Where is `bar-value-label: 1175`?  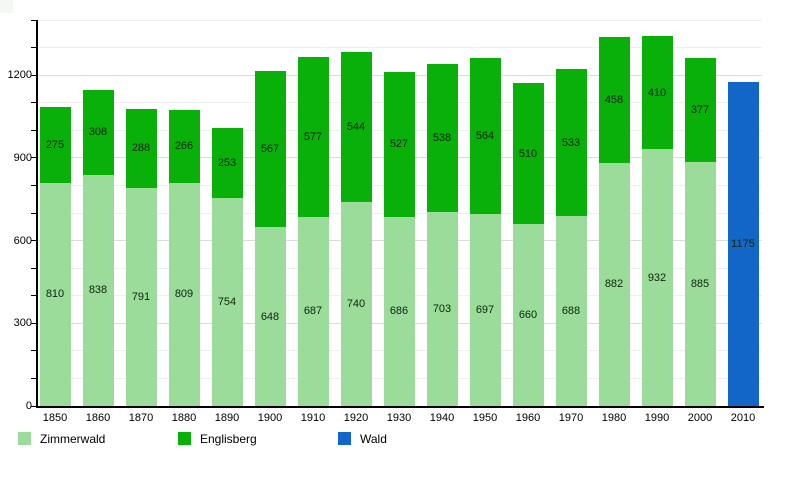
bar-value-label: 1175 is located at coordinates (743, 244).